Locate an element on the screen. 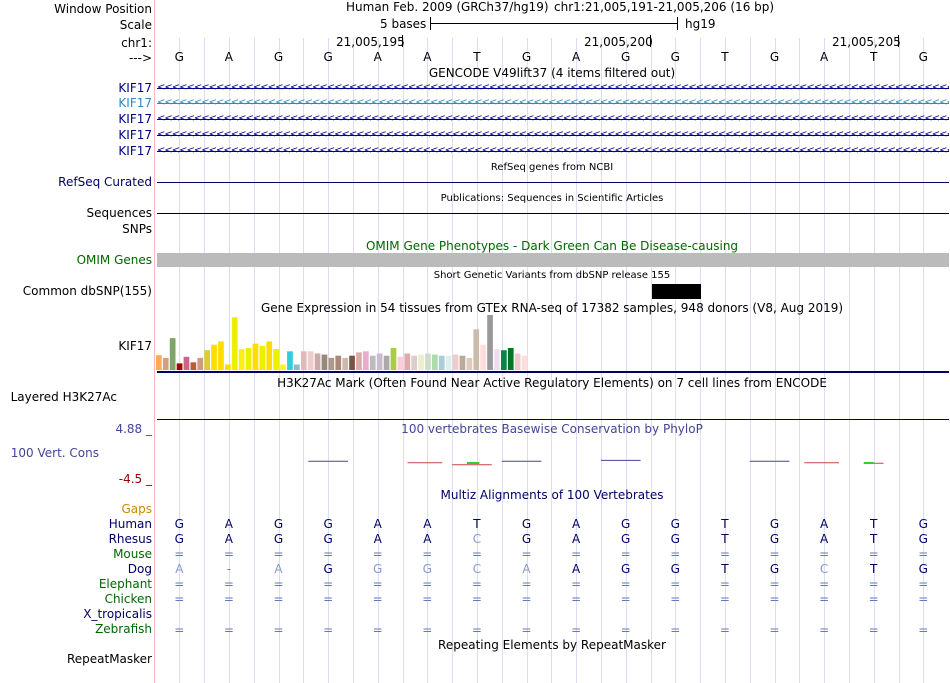 This screenshot has height=683, width=950. sequences-line is located at coordinates (553, 213).